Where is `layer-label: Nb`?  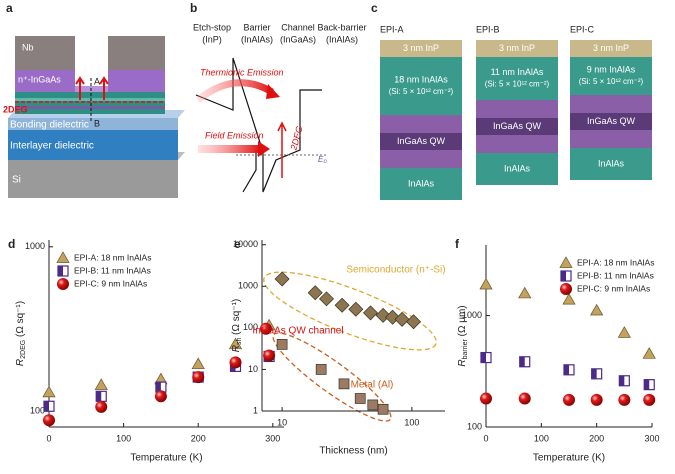
layer-label: Nb is located at coordinates (28, 47).